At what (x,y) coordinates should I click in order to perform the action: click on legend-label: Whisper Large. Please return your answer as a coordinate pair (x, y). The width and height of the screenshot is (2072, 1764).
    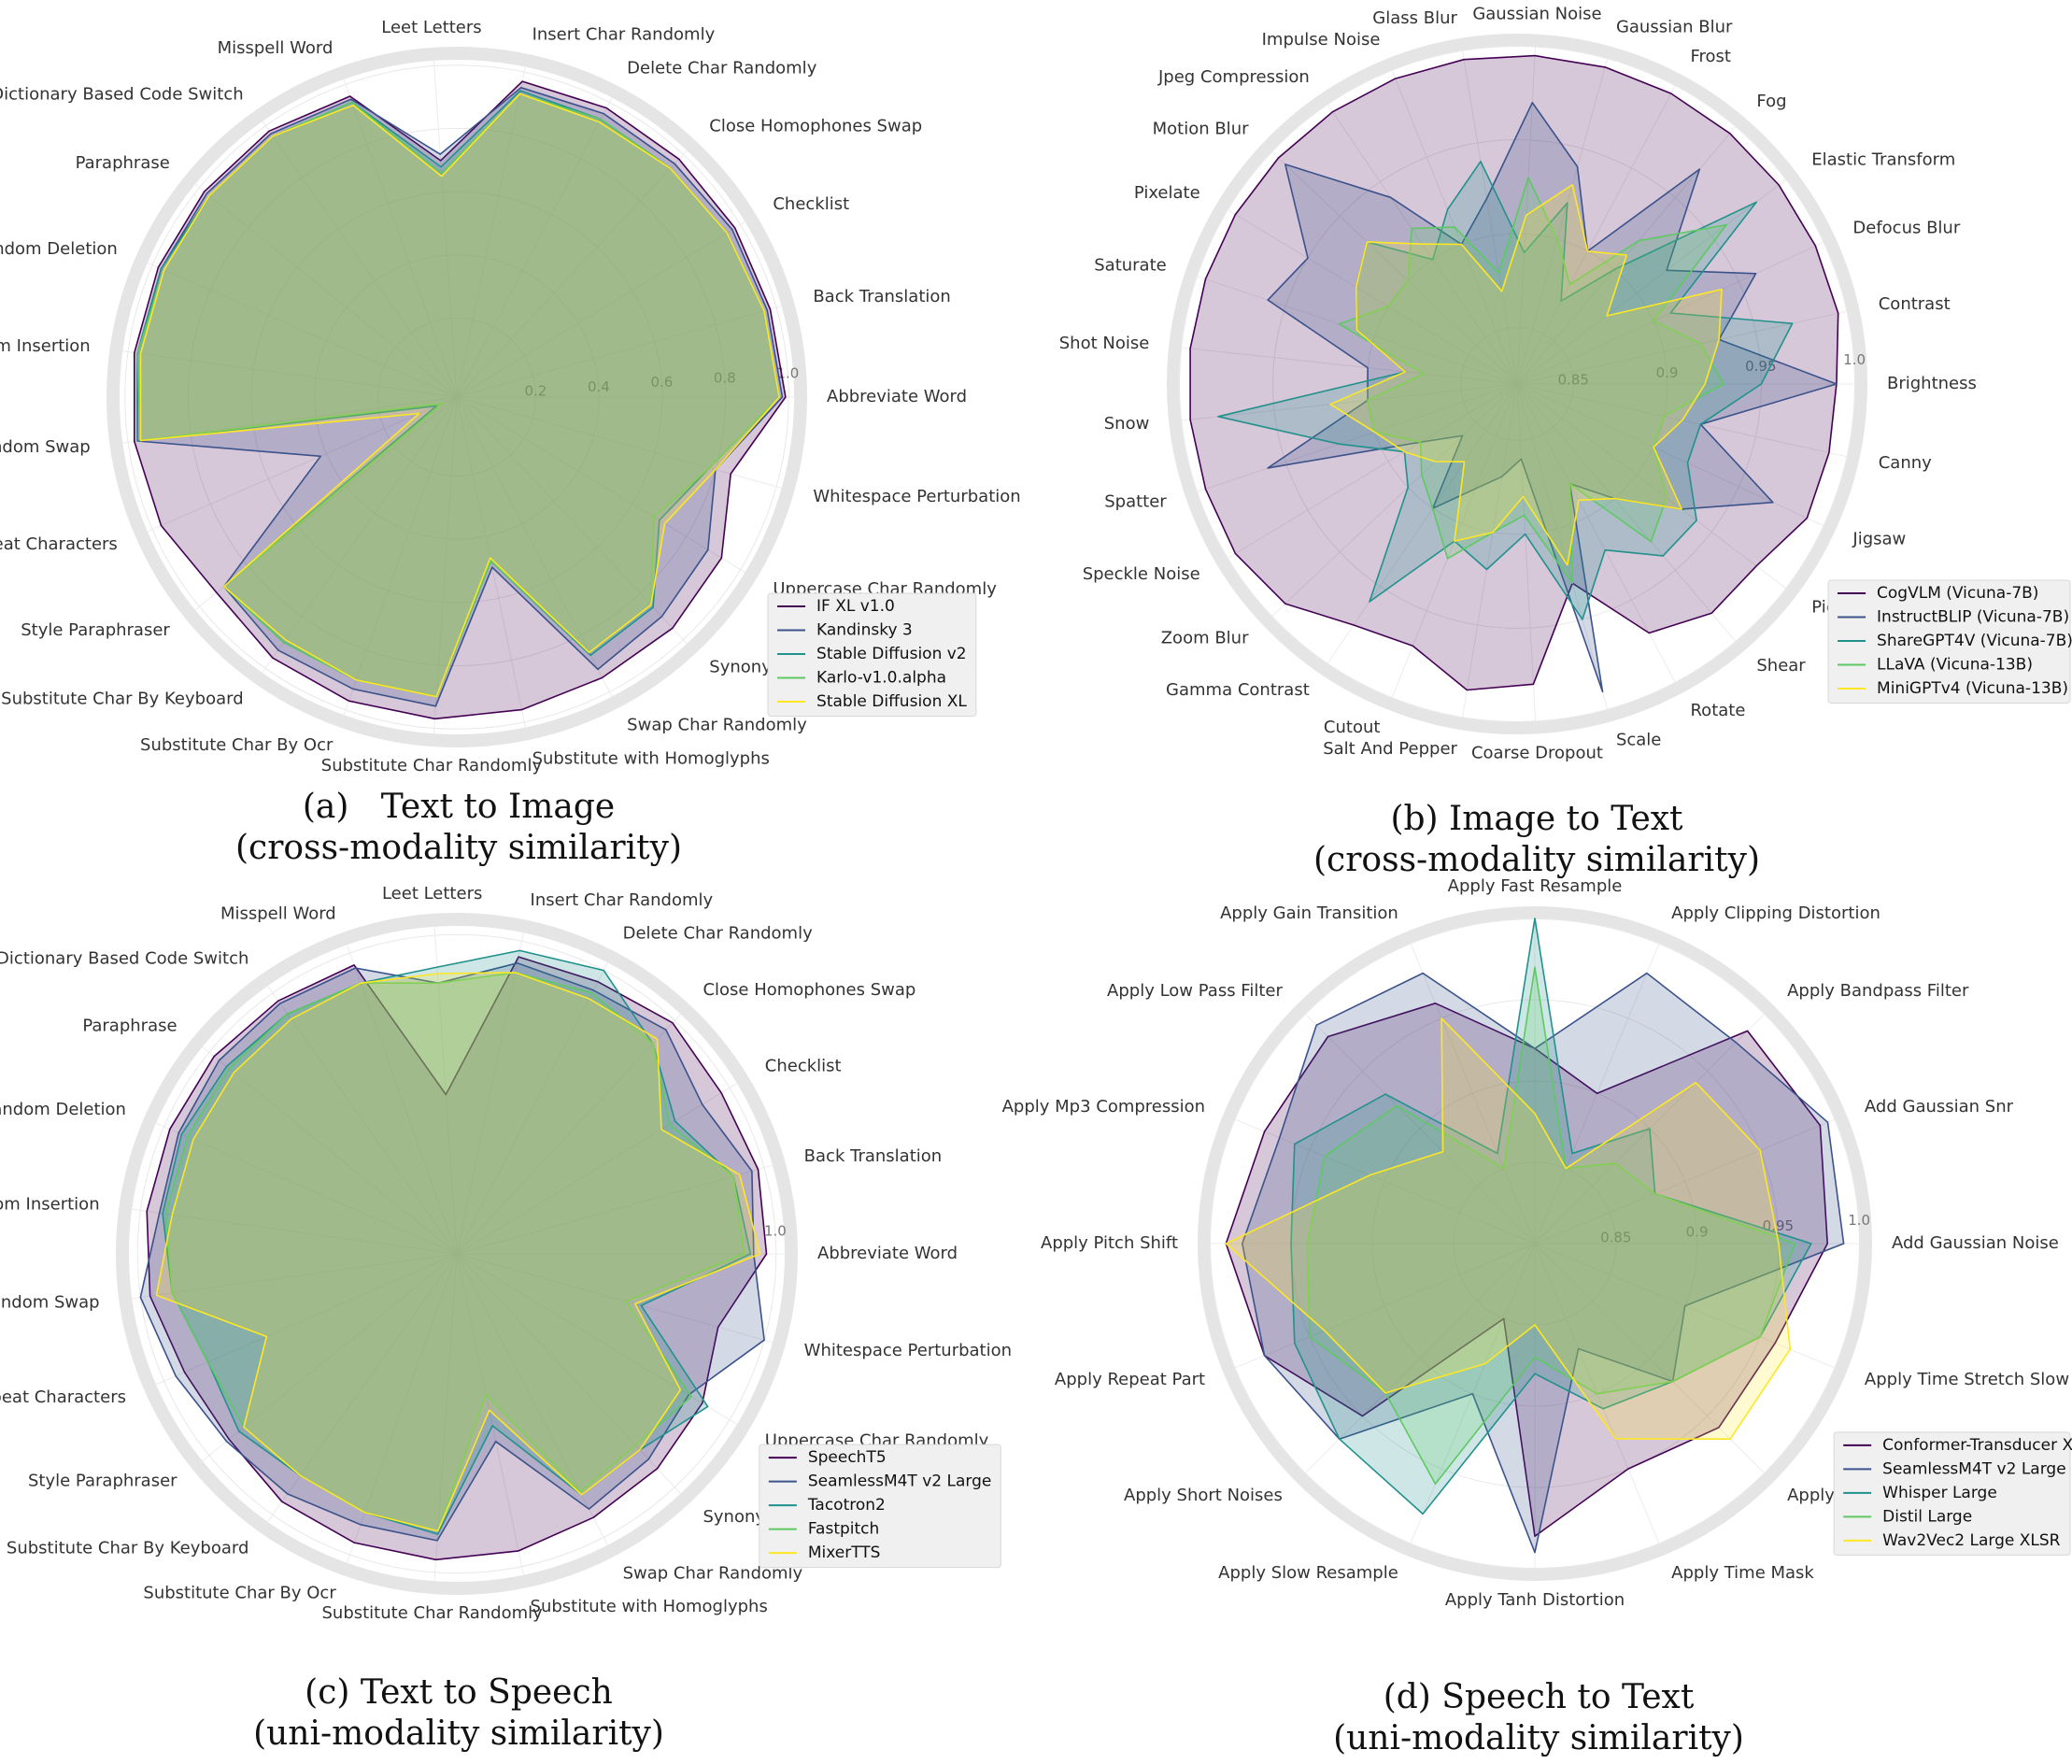
    Looking at the image, I should click on (1939, 1493).